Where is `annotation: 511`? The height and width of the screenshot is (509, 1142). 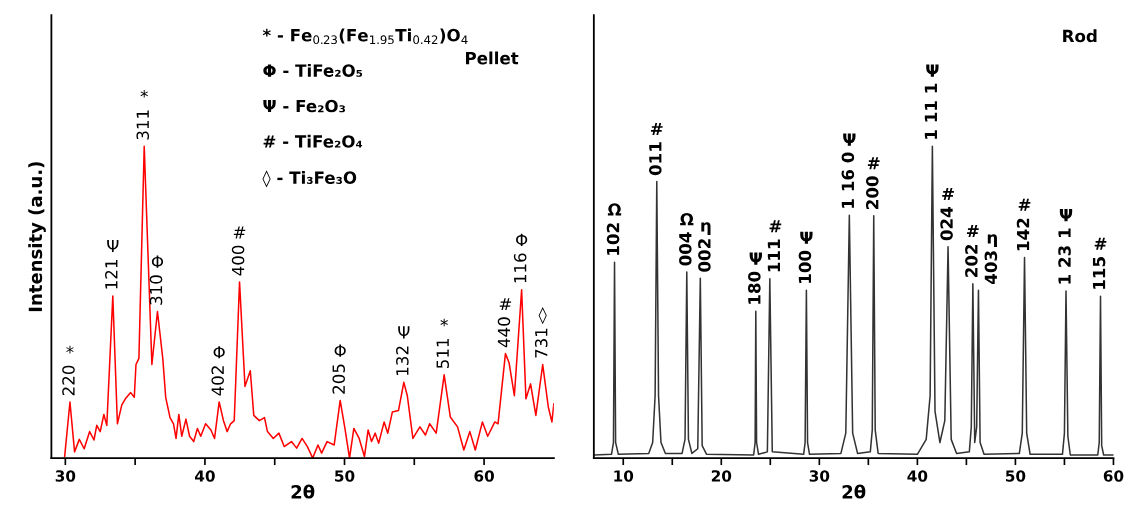
annotation: 511 is located at coordinates (442, 353).